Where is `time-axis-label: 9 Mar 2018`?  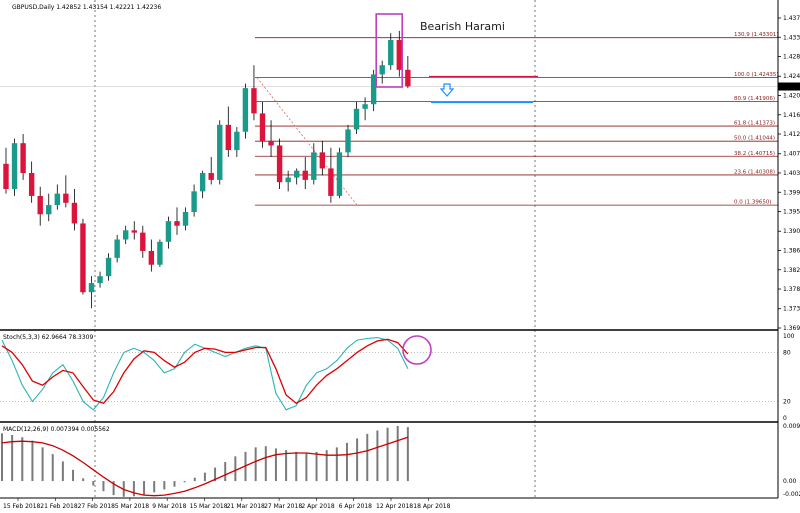
time-axis-label: 9 Mar 2018 is located at coordinates (169, 506).